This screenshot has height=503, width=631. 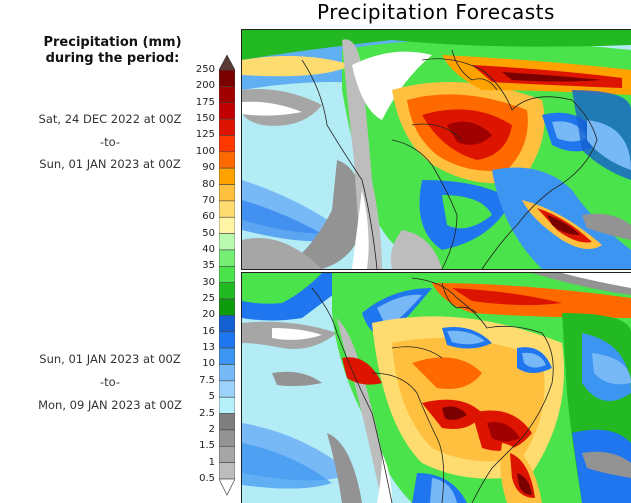 I want to click on colorbar-tick-label: 250, so click(x=205, y=69).